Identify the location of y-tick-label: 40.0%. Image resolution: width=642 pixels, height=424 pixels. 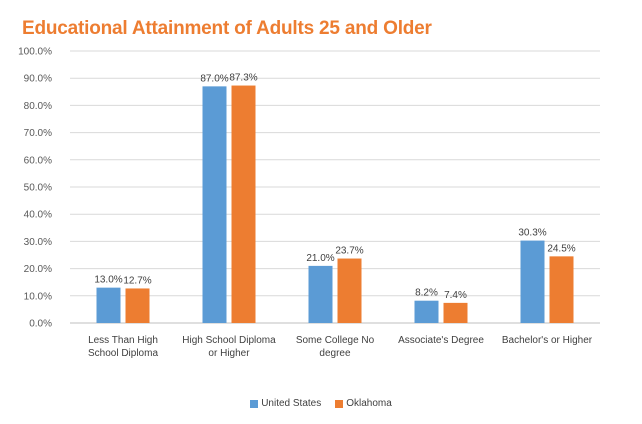
(38, 215).